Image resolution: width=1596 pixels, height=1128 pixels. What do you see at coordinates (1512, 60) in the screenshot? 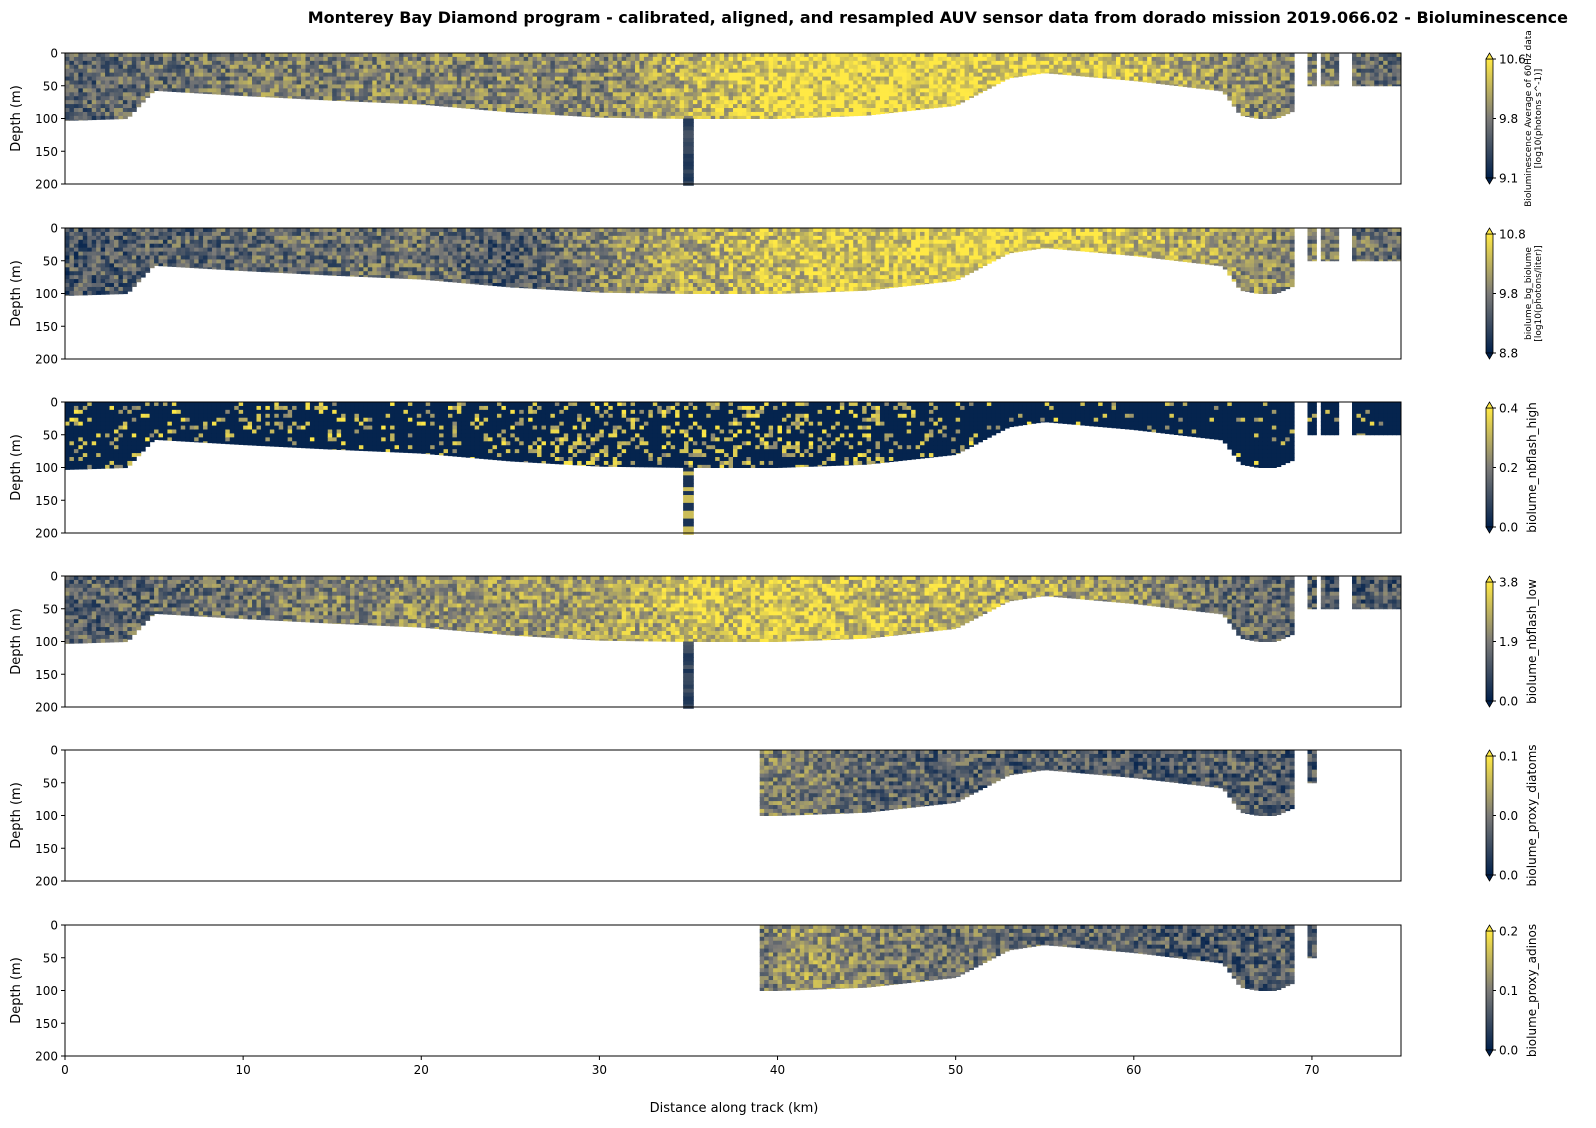
I see `colorbar-tick-label: 10.6` at bounding box center [1512, 60].